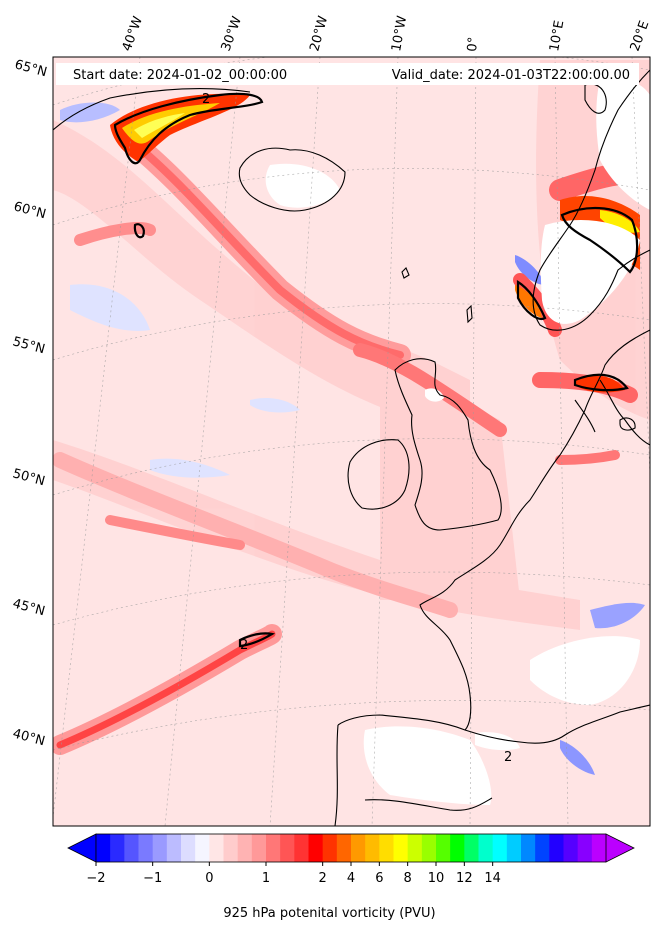  What do you see at coordinates (29, 737) in the screenshot?
I see `lat-label: 40°N` at bounding box center [29, 737].